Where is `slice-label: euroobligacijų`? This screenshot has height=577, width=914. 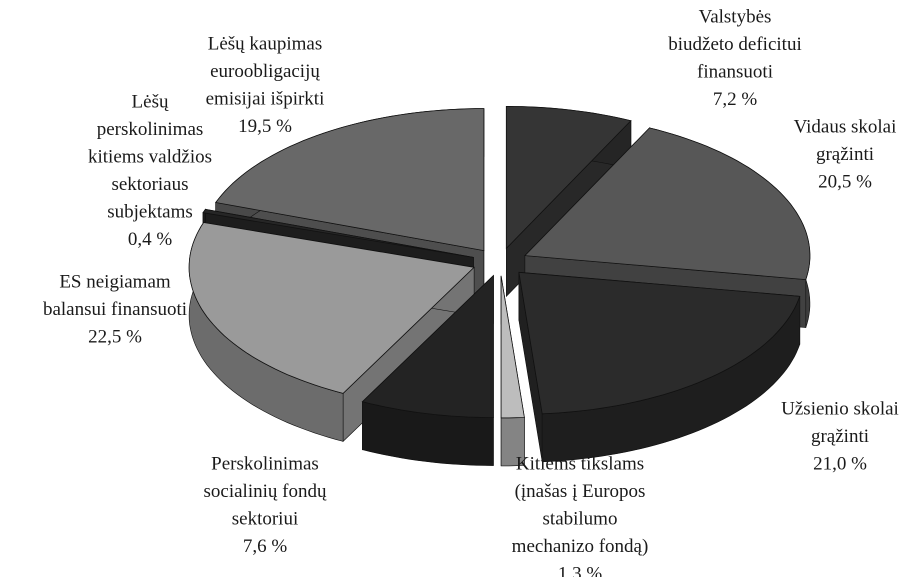
slice-label: euroobligacijų is located at coordinates (265, 71).